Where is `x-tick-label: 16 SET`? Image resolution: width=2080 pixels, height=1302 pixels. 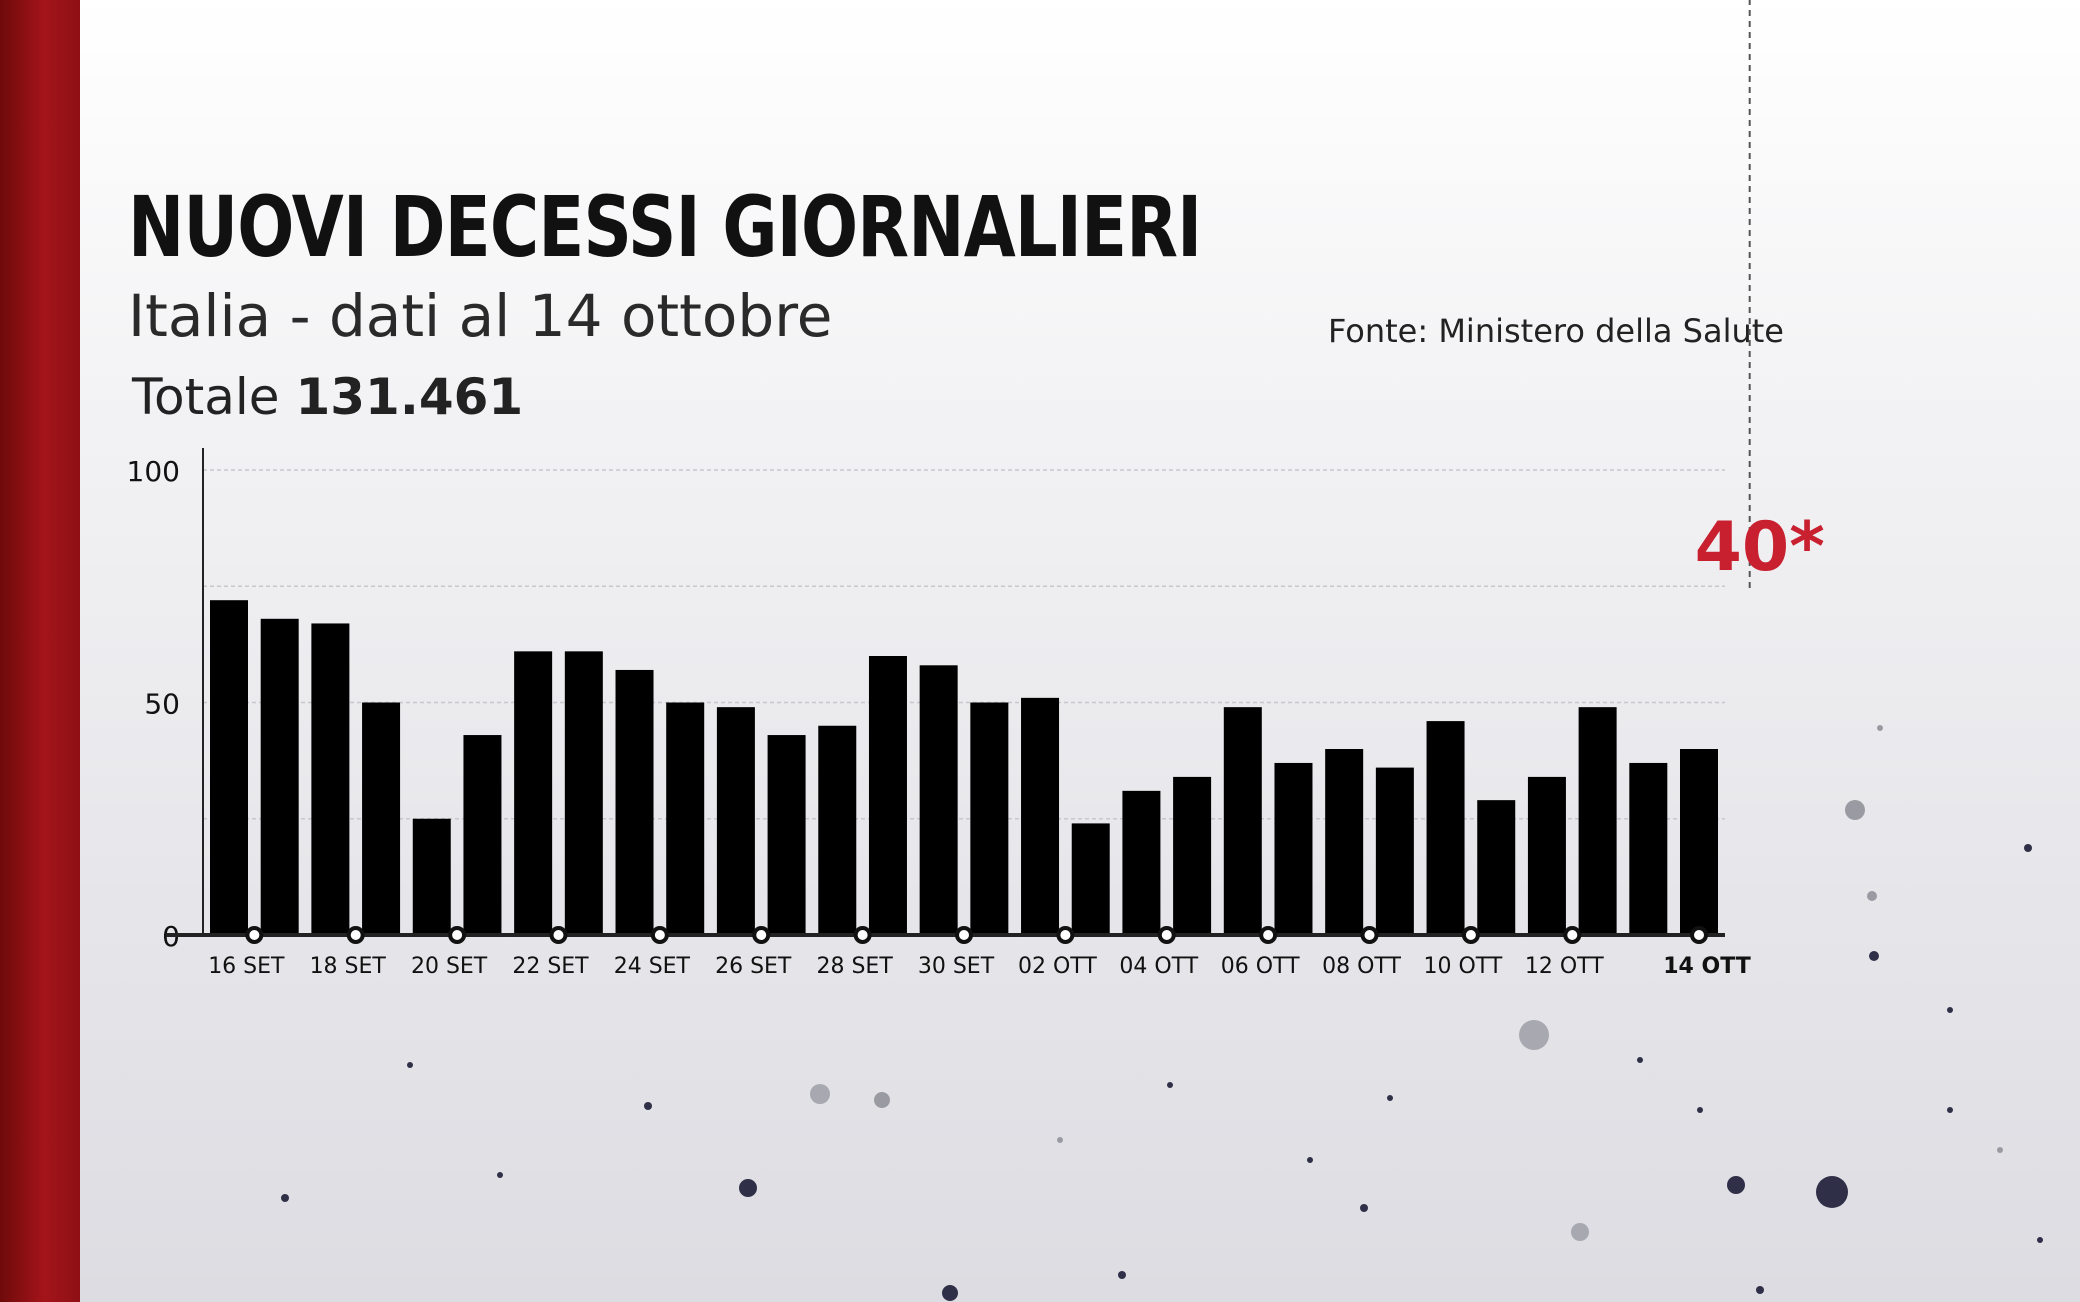
x-tick-label: 16 SET is located at coordinates (246, 966).